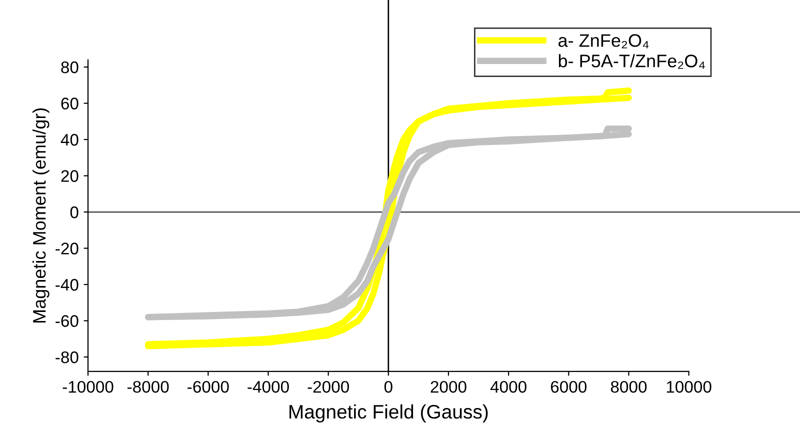 This screenshot has height=427, width=800. Describe the element at coordinates (67, 284) in the screenshot. I see `y-tick-label: -40` at that location.